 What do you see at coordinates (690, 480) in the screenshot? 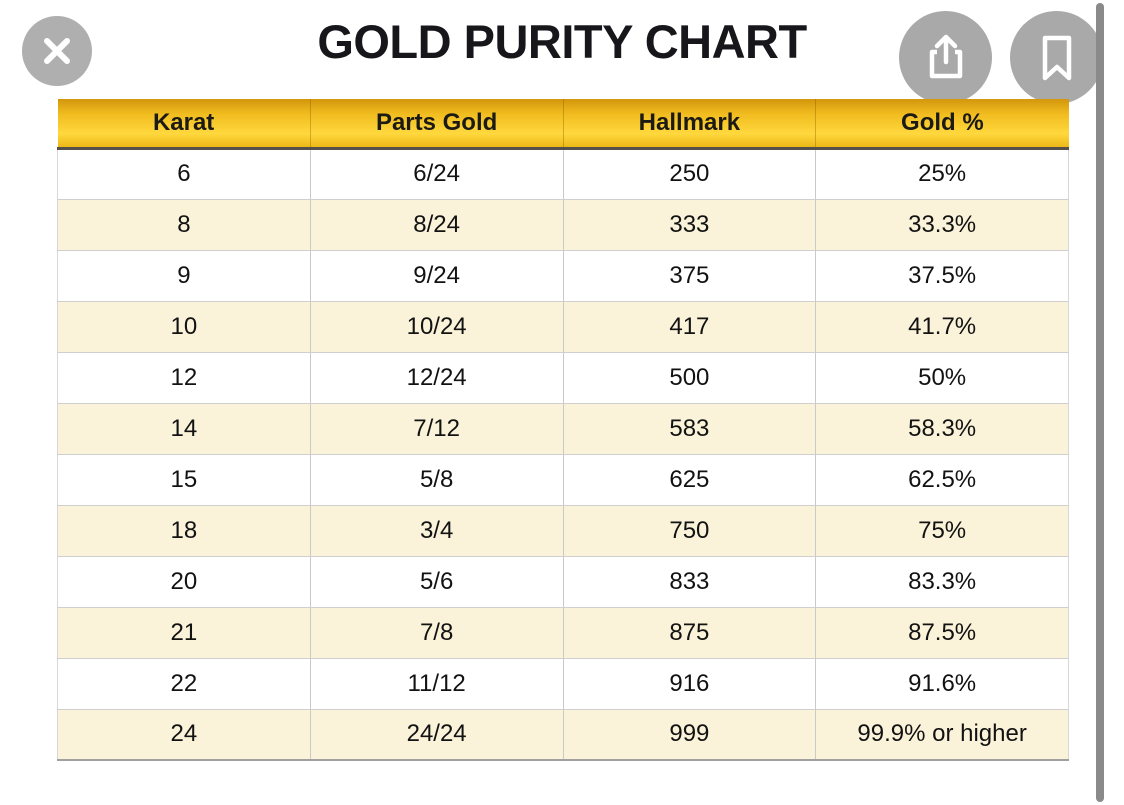
I see `cell-hallmark: 625` at bounding box center [690, 480].